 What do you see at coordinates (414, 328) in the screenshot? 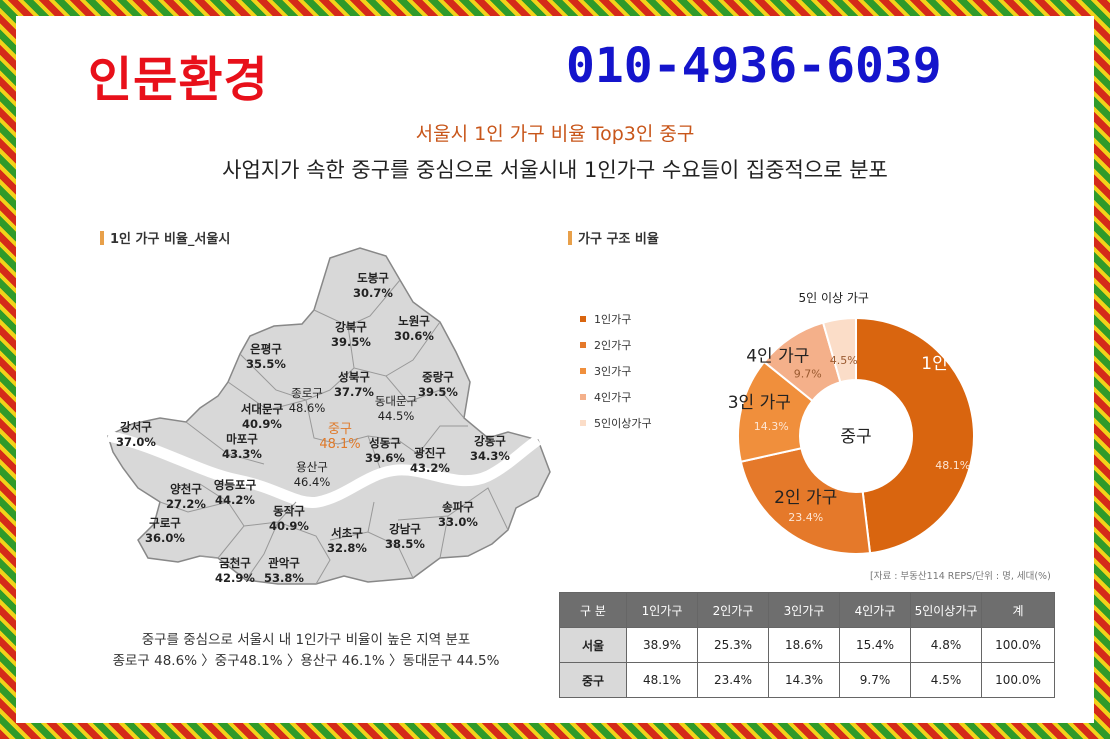
I see `district-nowon: 노원구 30.6%` at bounding box center [414, 328].